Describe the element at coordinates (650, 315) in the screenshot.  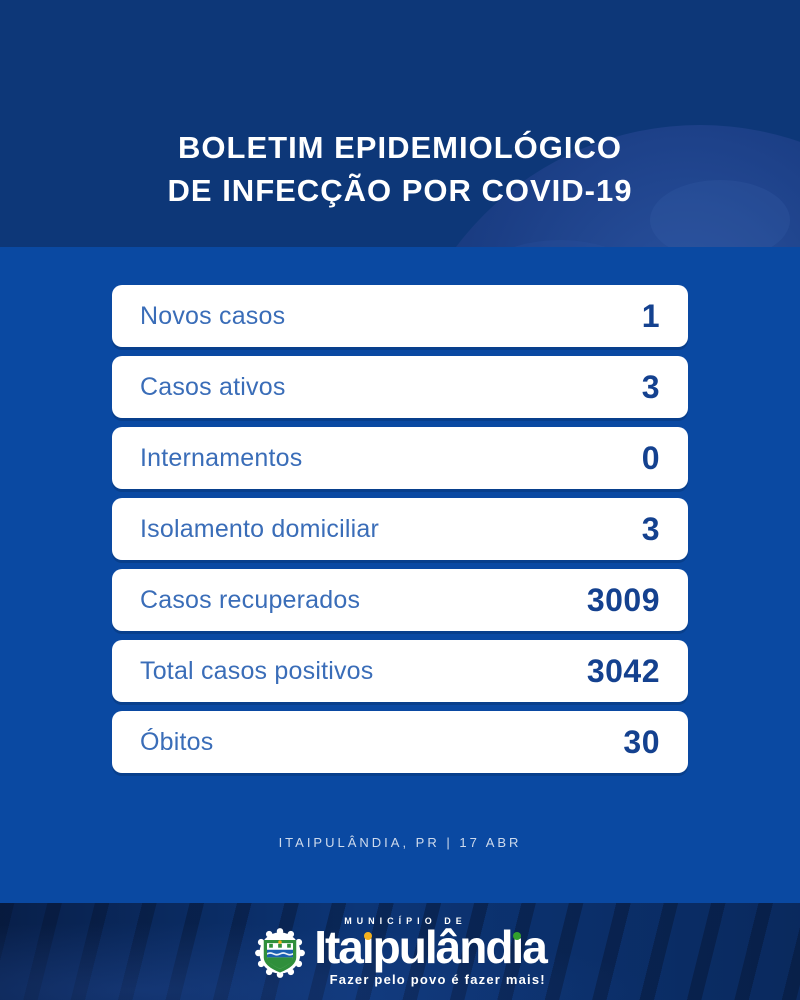
I see `stat-value: 1` at that location.